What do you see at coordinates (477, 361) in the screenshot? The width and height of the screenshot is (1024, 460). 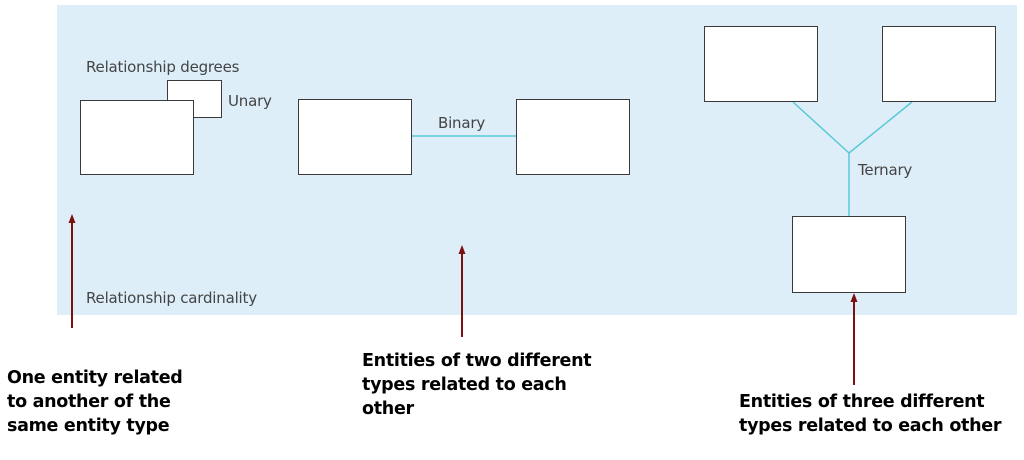 I see `binary-note-line: Entities of two different` at bounding box center [477, 361].